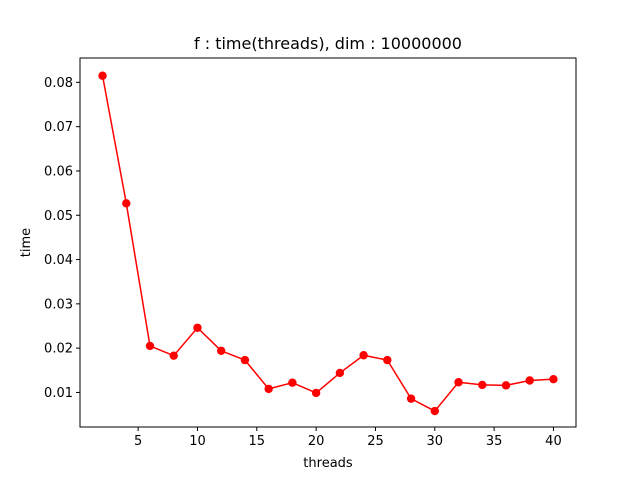  What do you see at coordinates (58, 349) in the screenshot?
I see `y-tick-label: 0.02` at bounding box center [58, 349].